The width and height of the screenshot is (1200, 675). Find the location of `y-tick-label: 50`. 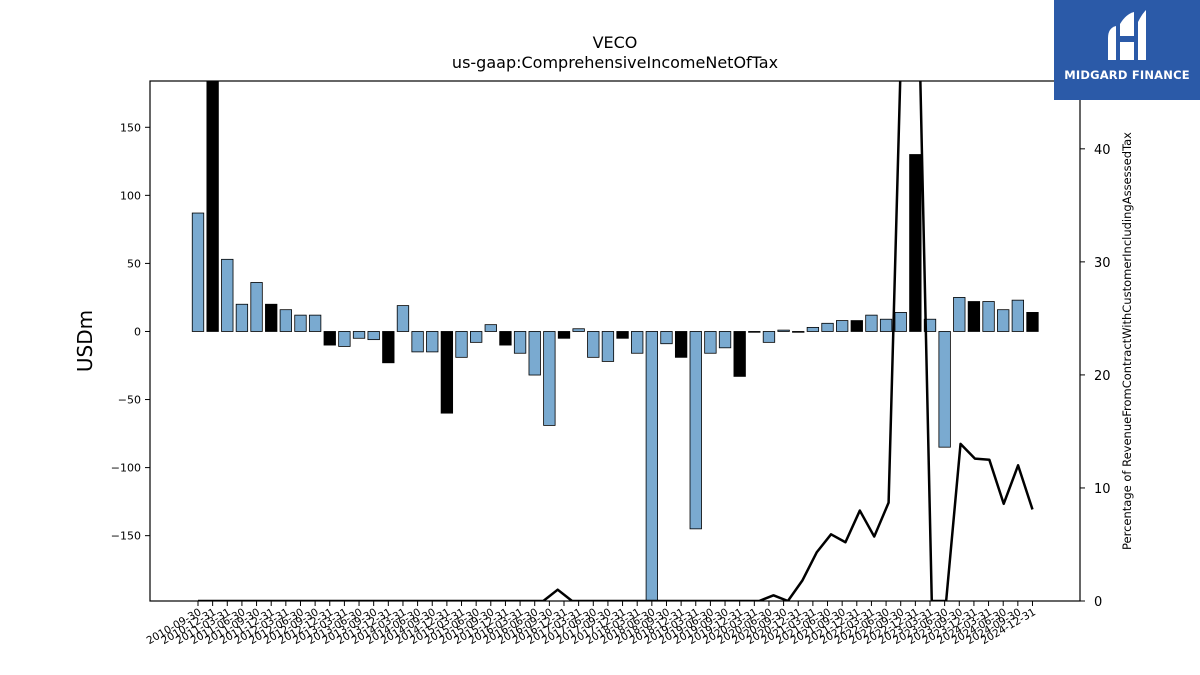

y-tick-label: 50 is located at coordinates (134, 263).